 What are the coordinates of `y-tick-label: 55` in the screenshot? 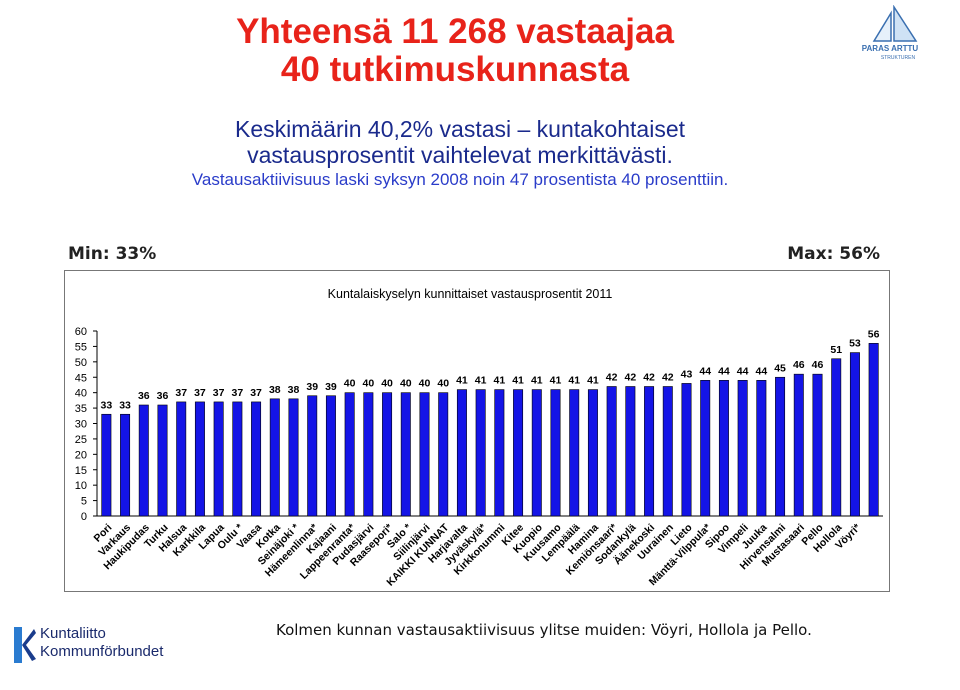 It's located at (81, 347).